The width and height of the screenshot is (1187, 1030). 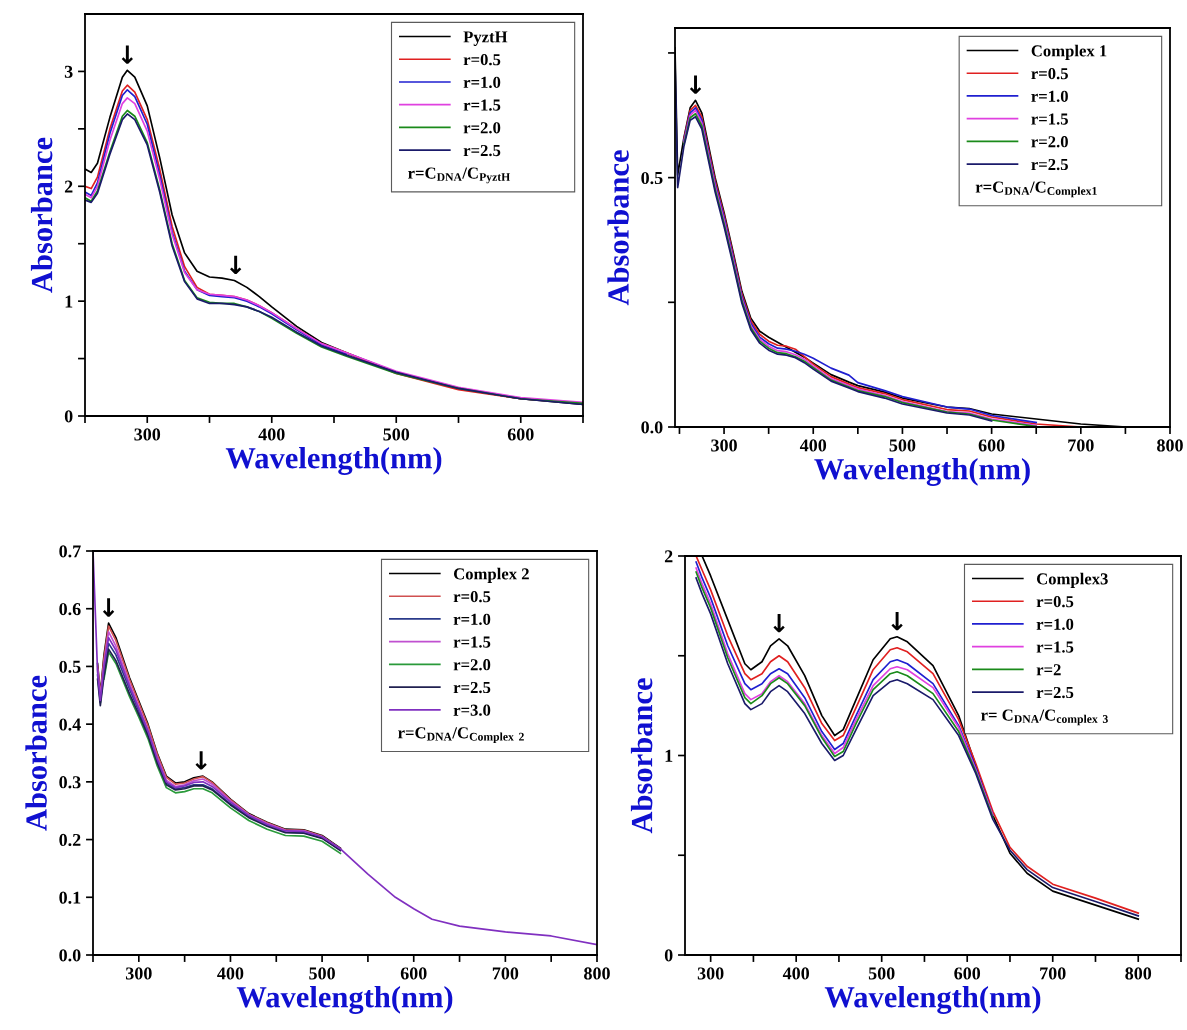 What do you see at coordinates (70, 724) in the screenshot?
I see `y-tick-label: 0.4` at bounding box center [70, 724].